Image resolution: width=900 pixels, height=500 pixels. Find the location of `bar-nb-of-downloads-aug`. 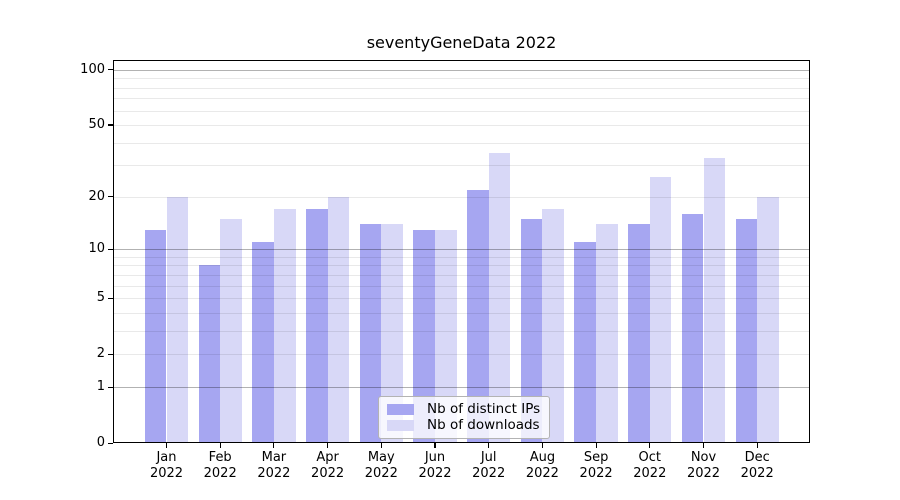

bar-nb-of-downloads-aug is located at coordinates (553, 326).